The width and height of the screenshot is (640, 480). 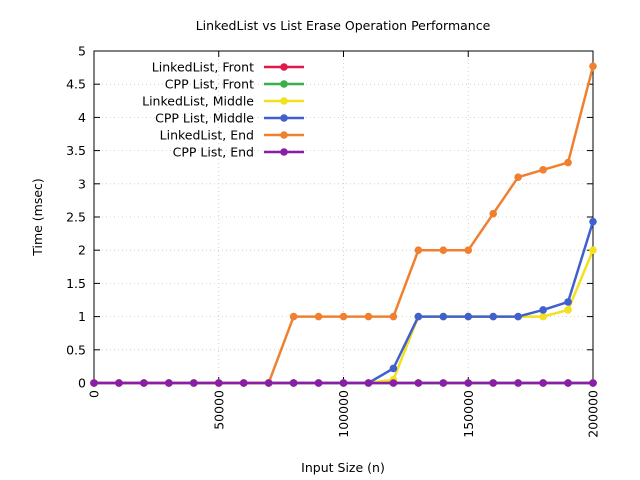 I want to click on legend-label: LinkedList, End, so click(x=207, y=135).